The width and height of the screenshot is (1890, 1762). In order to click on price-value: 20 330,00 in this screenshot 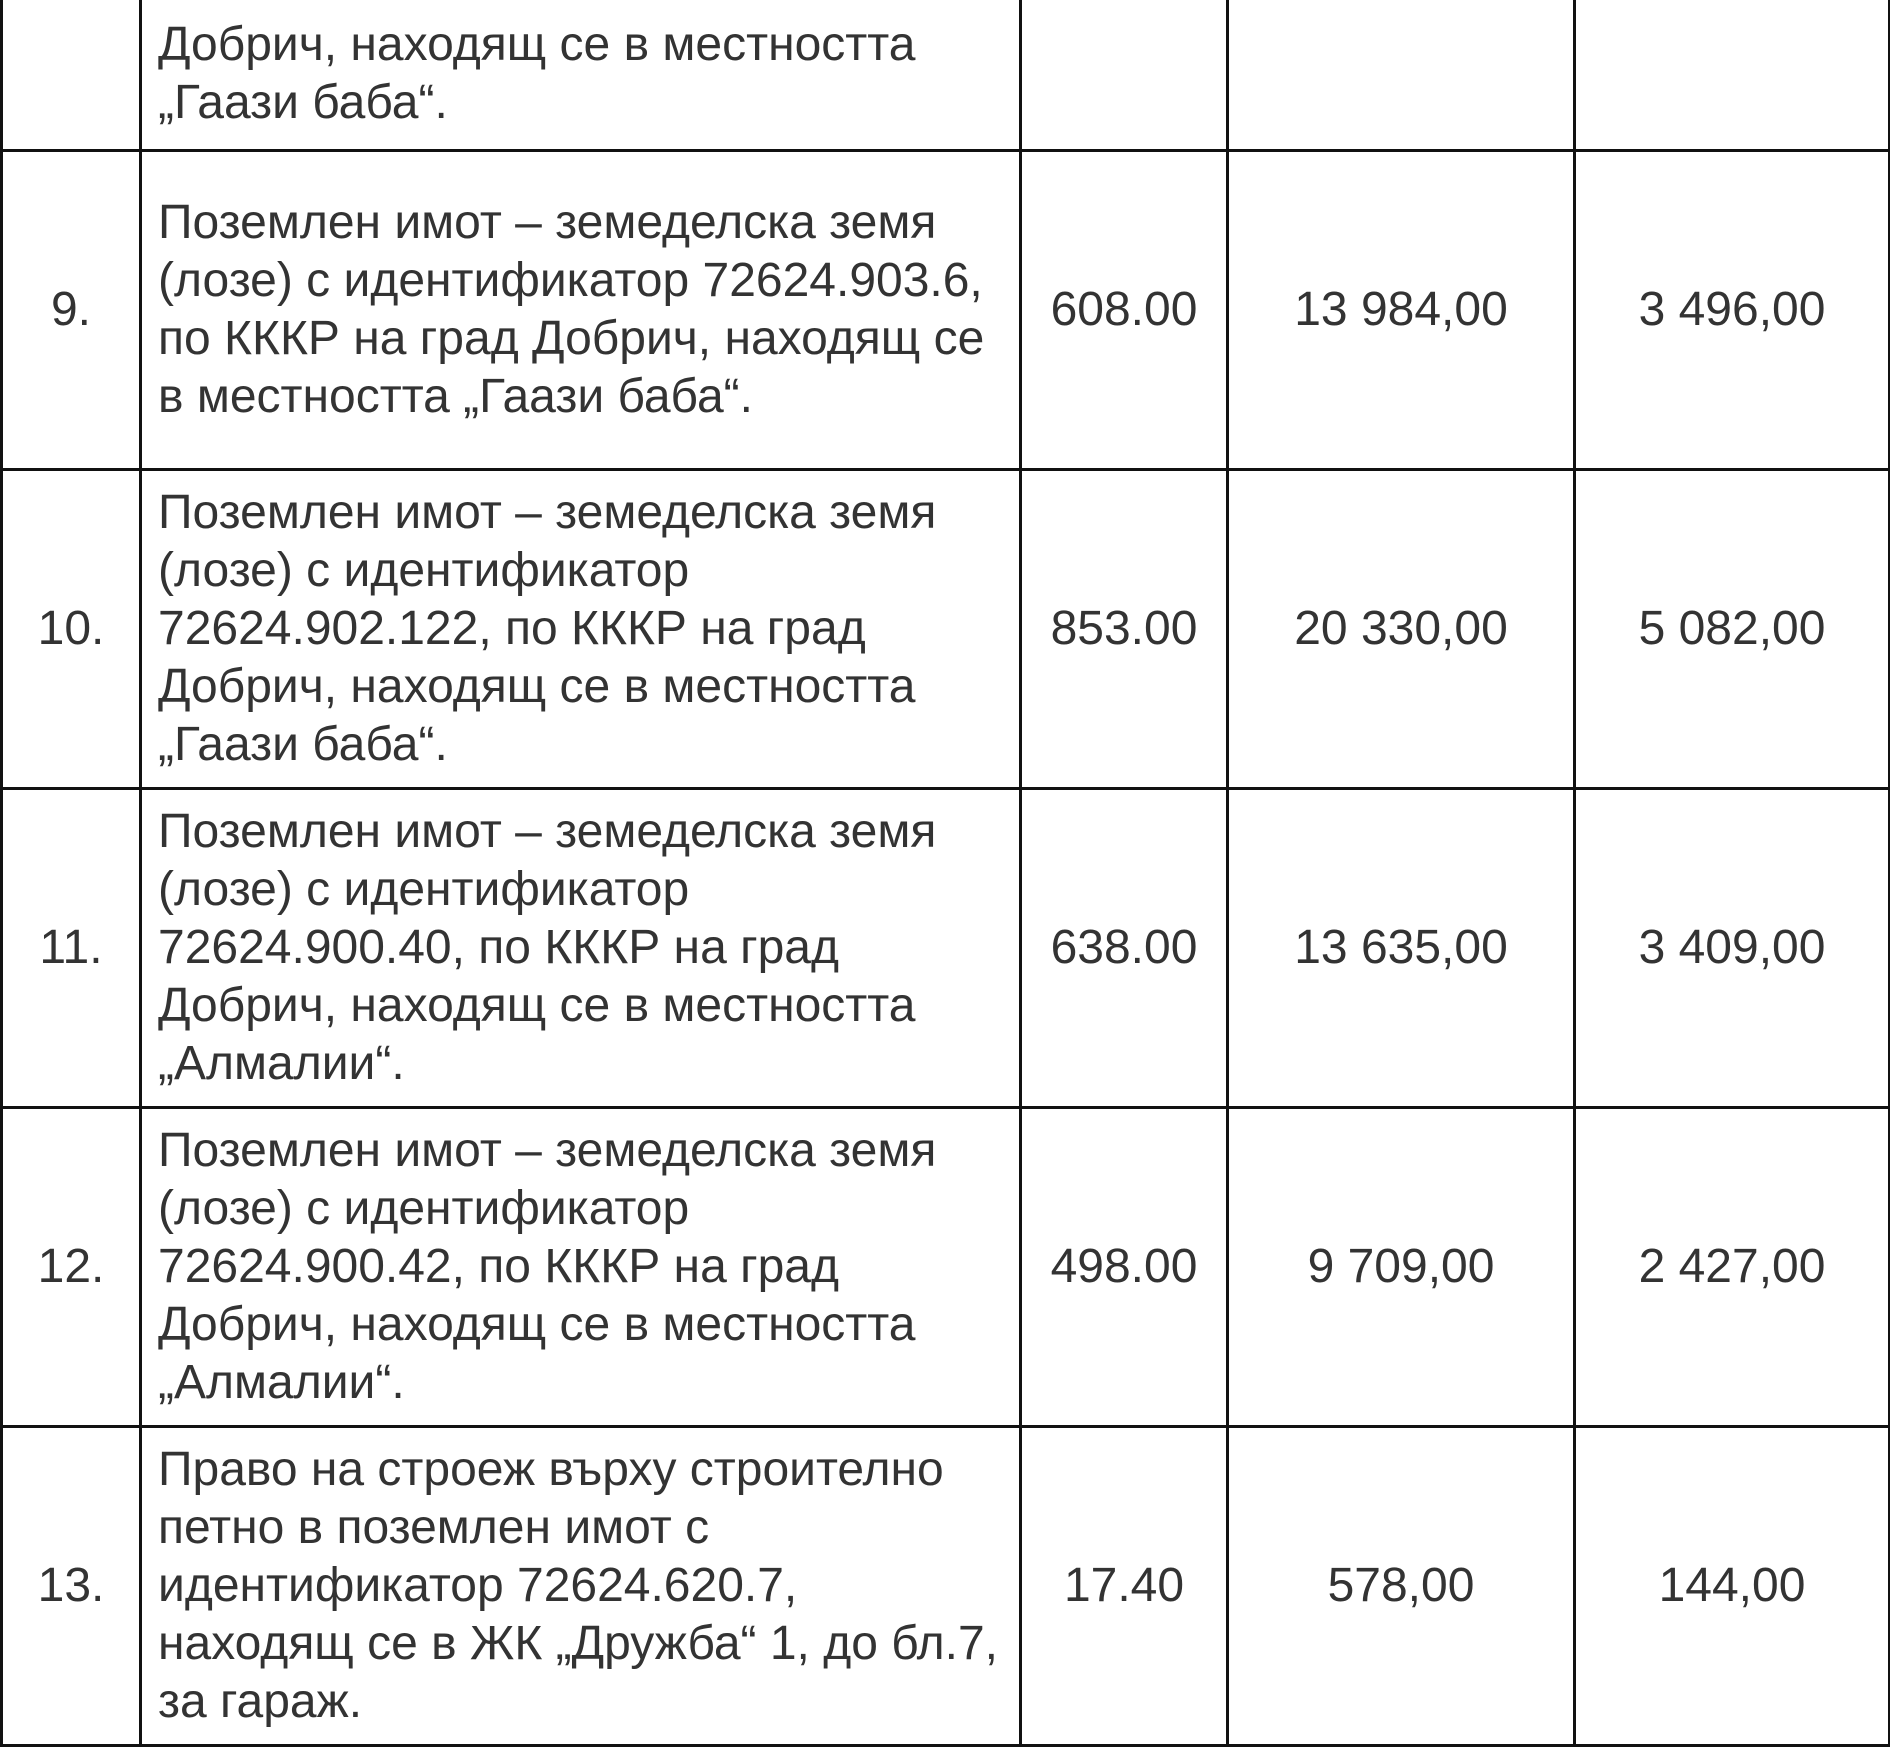, I will do `click(1401, 629)`.